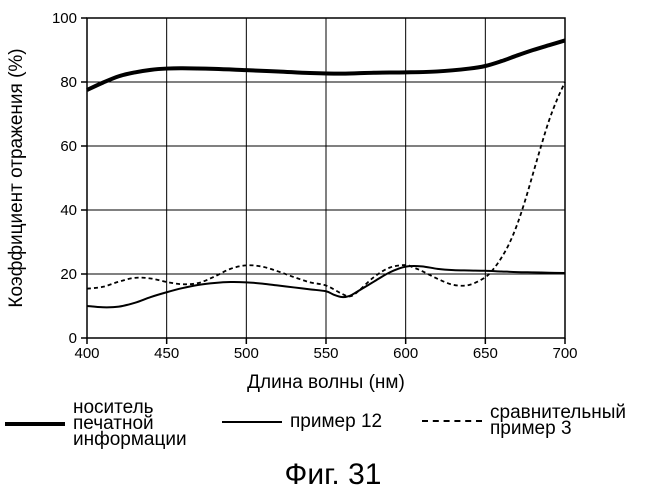  I want to click on y-tick-label: 60, so click(68, 146).